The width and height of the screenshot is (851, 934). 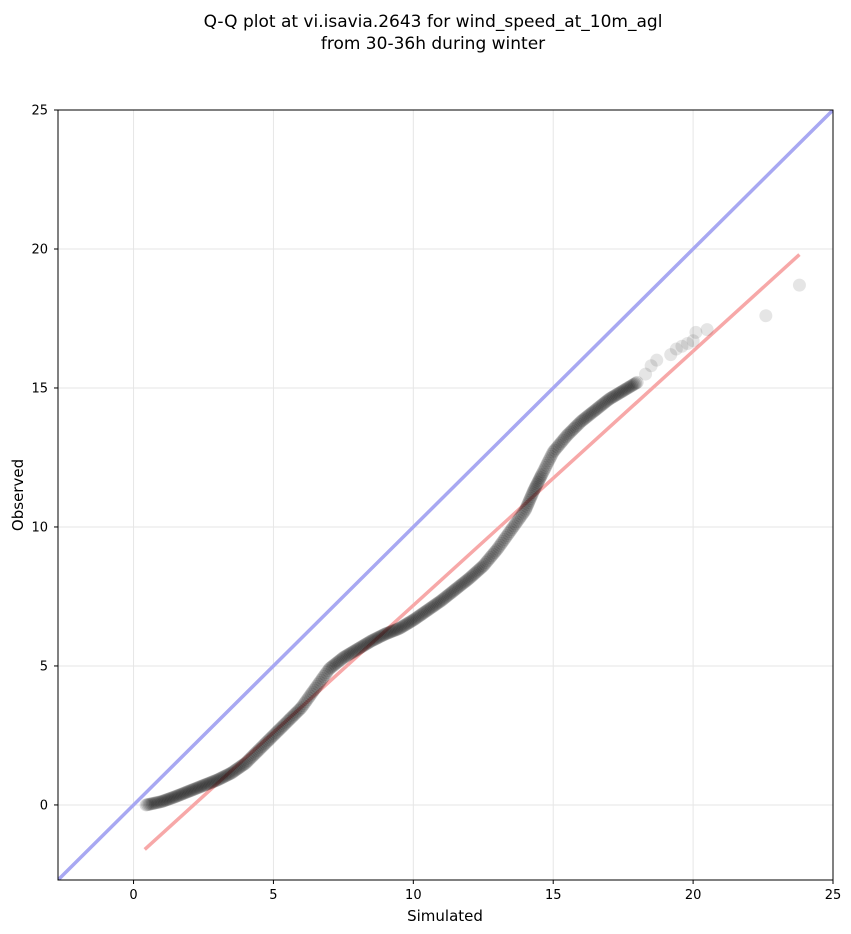 What do you see at coordinates (553, 895) in the screenshot?
I see `x-tick-label: 15` at bounding box center [553, 895].